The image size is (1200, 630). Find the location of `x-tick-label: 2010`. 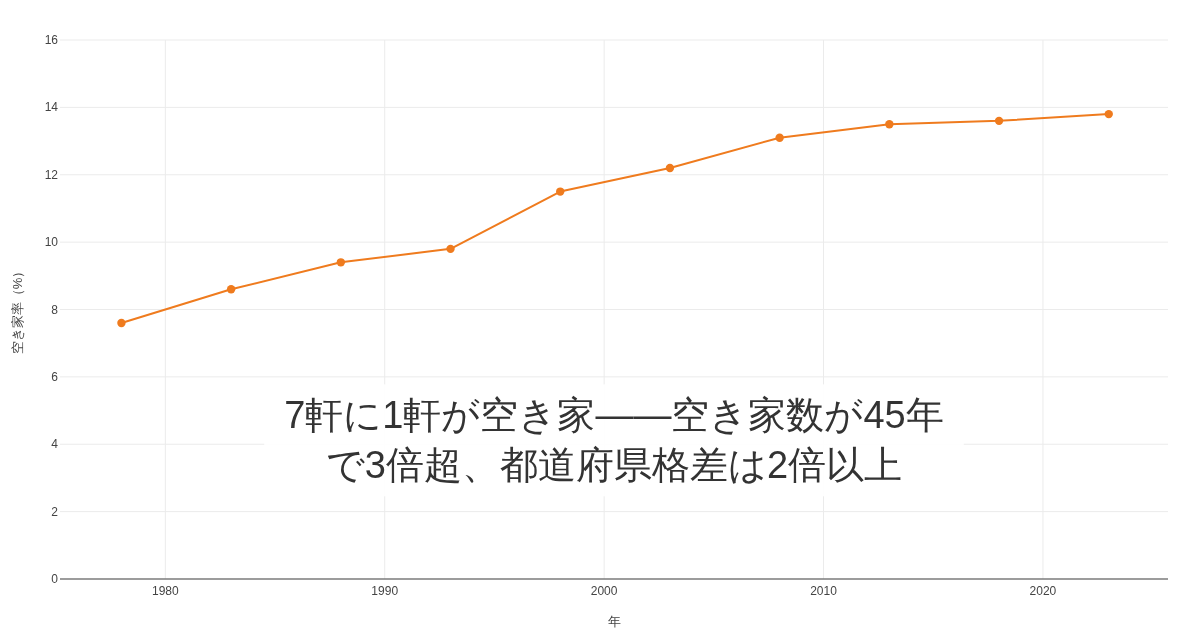

x-tick-label: 2010 is located at coordinates (824, 591).